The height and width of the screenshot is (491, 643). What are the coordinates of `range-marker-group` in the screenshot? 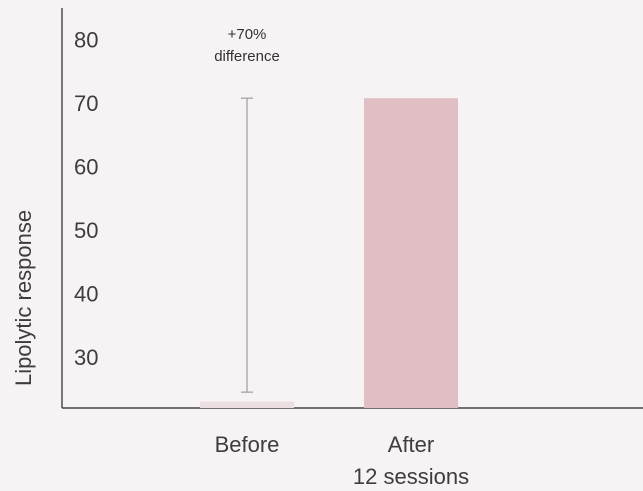 It's located at (247, 245).